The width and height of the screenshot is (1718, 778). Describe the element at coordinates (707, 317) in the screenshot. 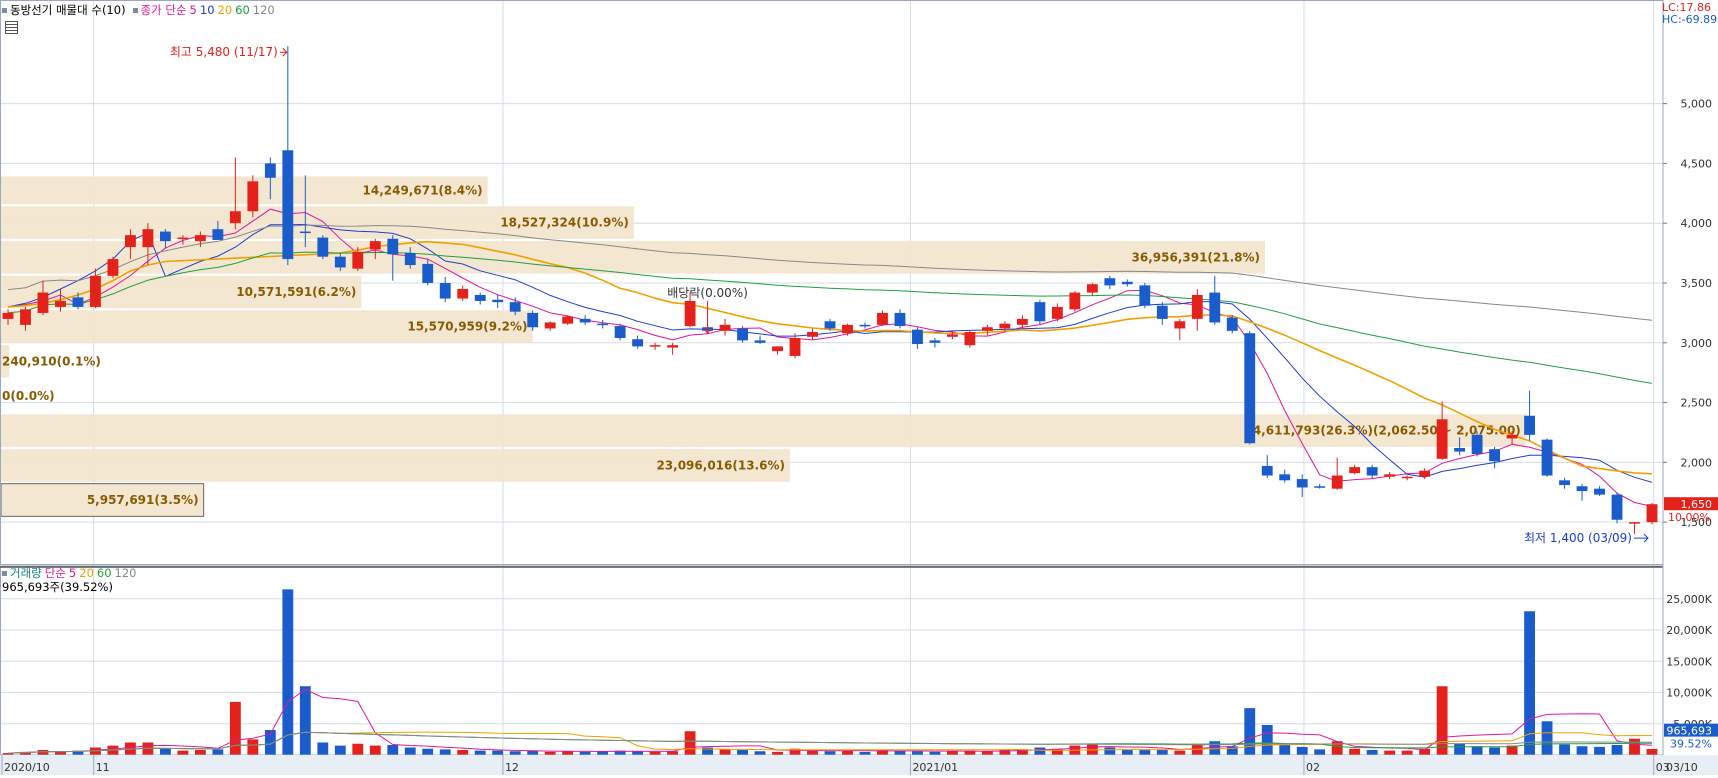

I see `dividend-arrow-icon` at that location.